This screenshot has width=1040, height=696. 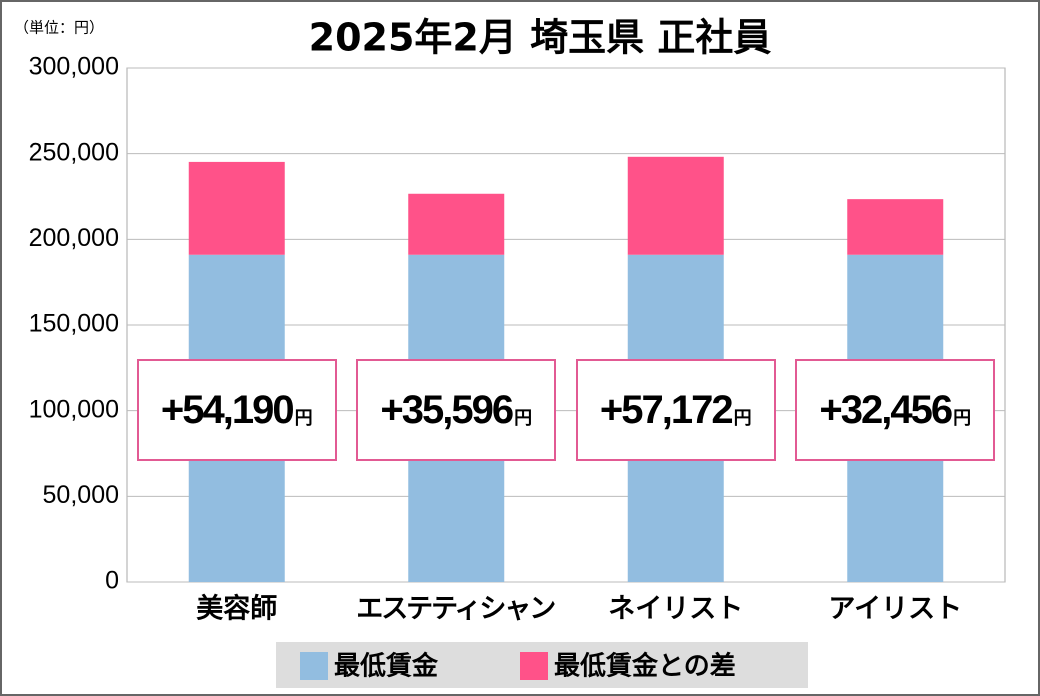 I want to click on x-tick-label: ネイリスト, so click(x=675, y=609).